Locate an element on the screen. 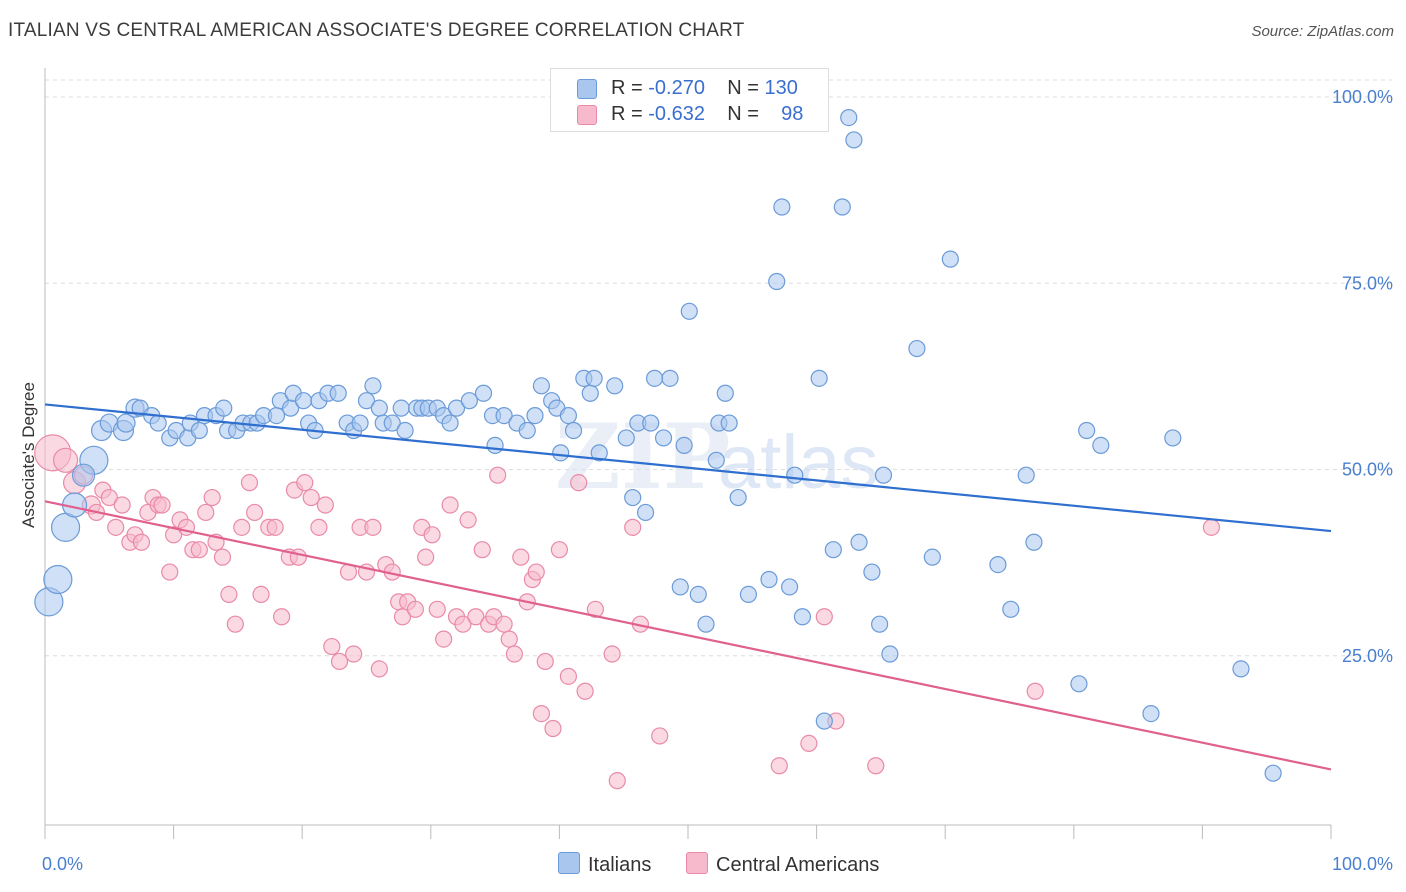  bottom-legend-italians: Italians is located at coordinates (604, 864).